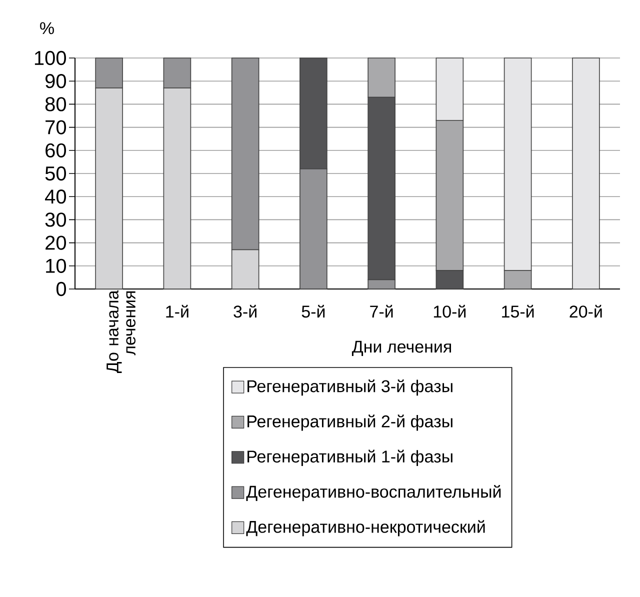 The image size is (640, 597). Describe the element at coordinates (401, 348) in the screenshot. I see `x-axis-title: Дни лечения` at that location.